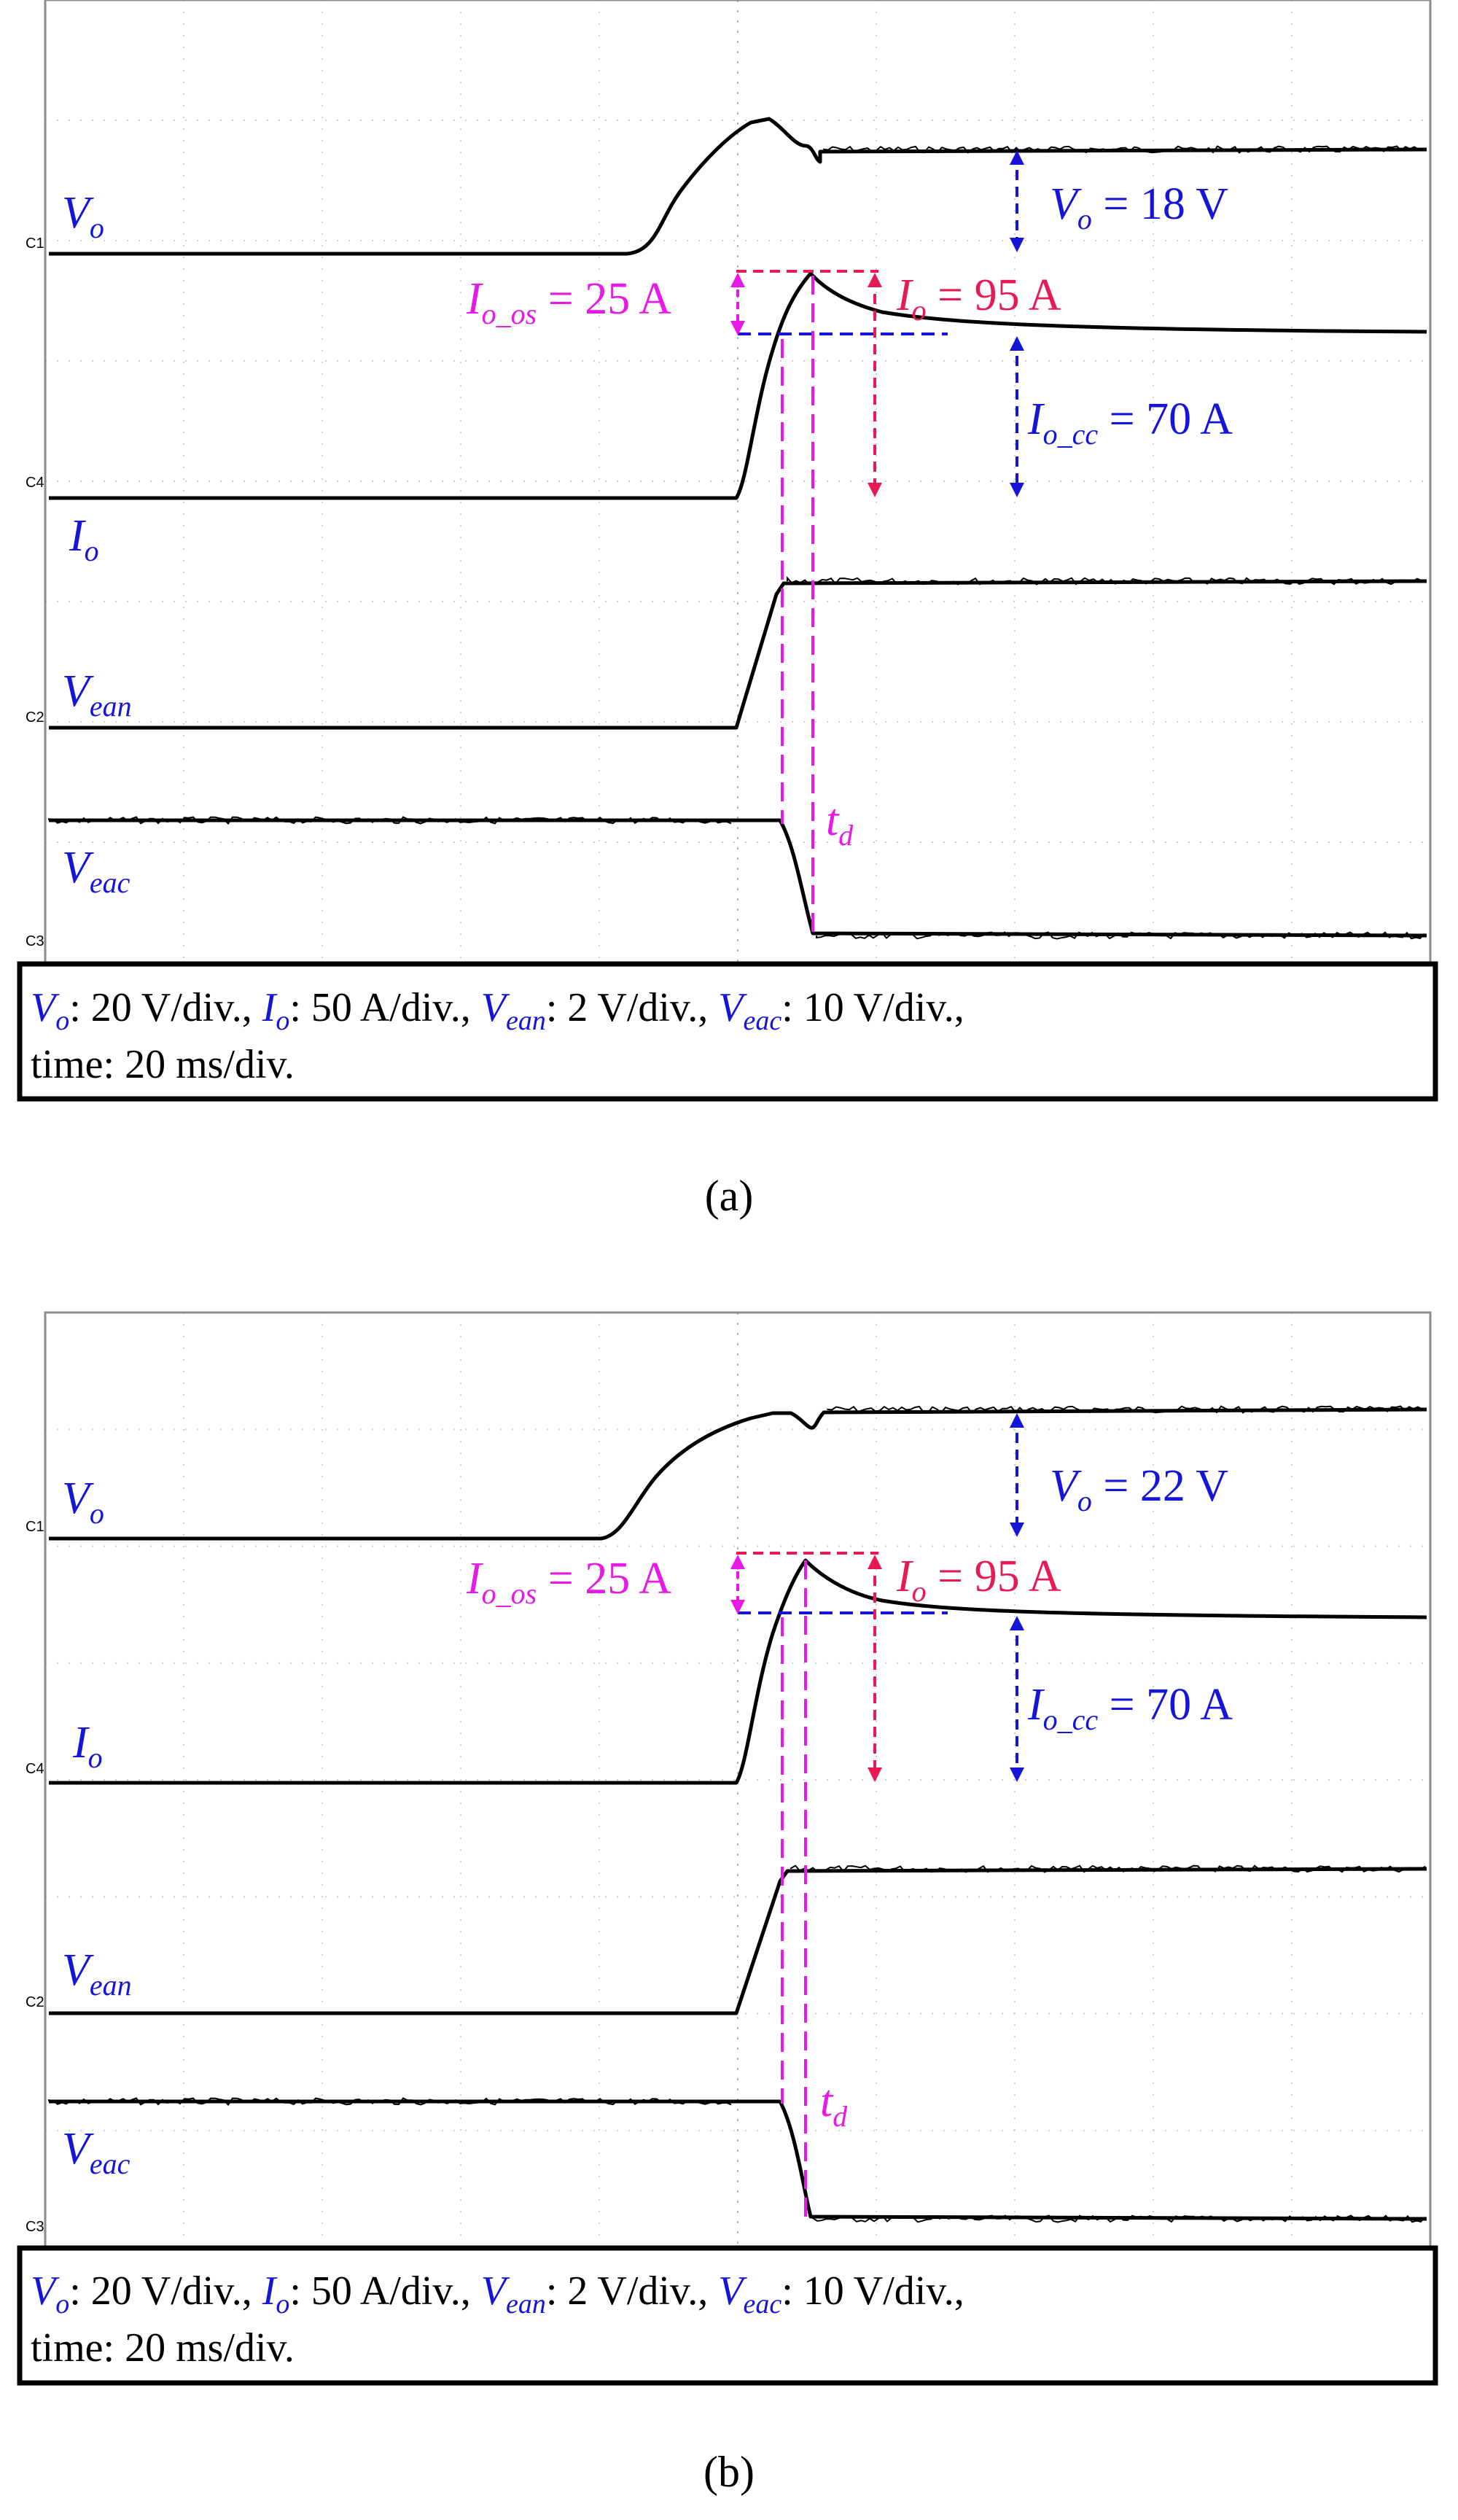 Image resolution: width=1458 pixels, height=2520 pixels. Describe the element at coordinates (568, 1582) in the screenshot. I see `panel-b-io-os-text: Io_os = 25 A` at that location.